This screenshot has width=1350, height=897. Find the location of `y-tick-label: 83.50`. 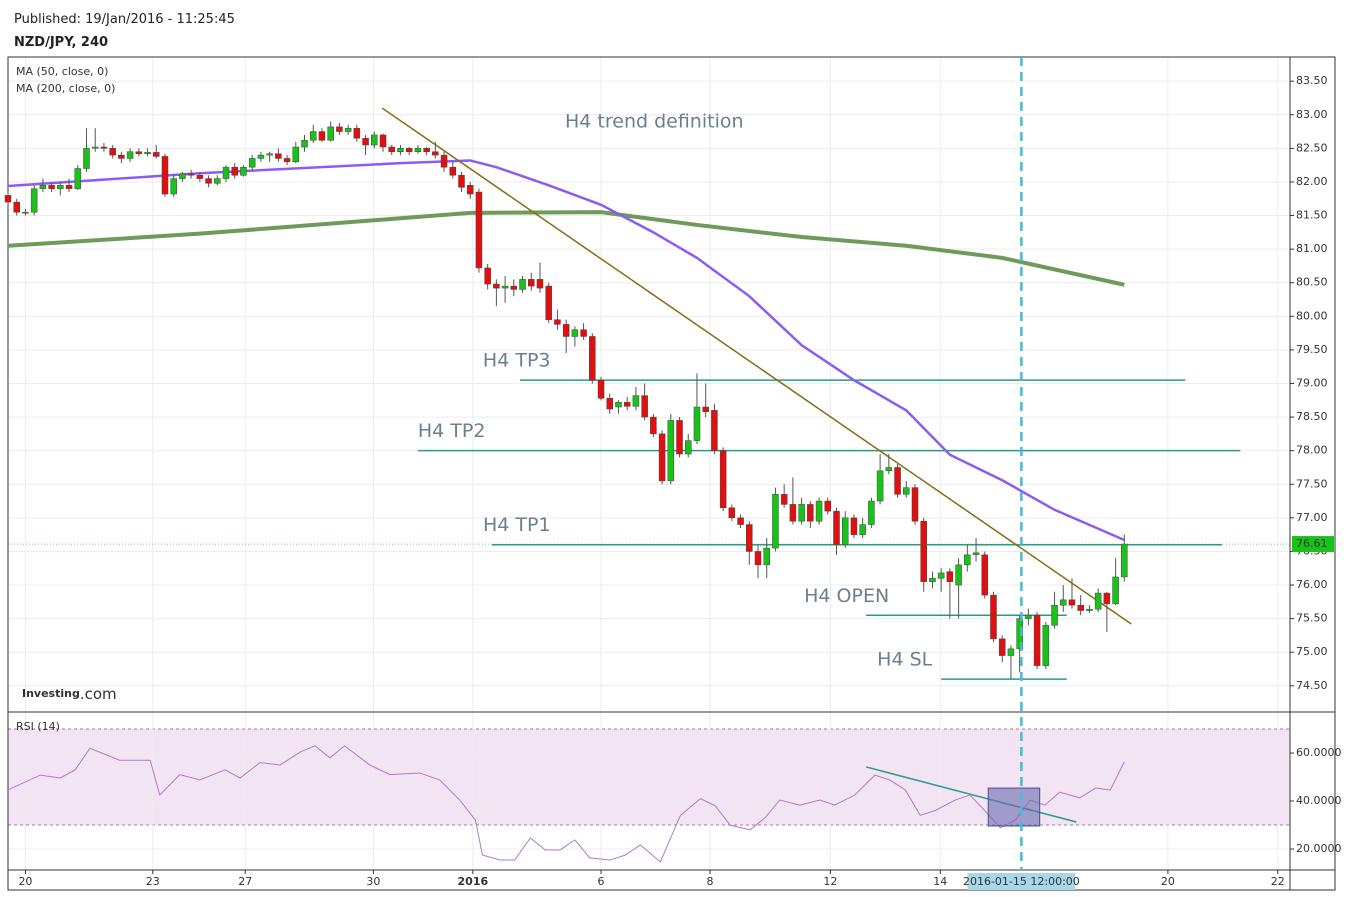

y-tick-label: 83.50 is located at coordinates (1312, 80).